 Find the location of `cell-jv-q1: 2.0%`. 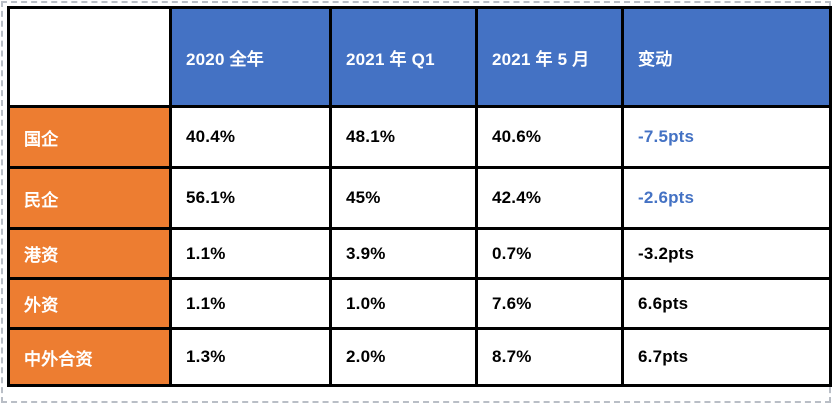

cell-jv-q1: 2.0% is located at coordinates (403, 357).